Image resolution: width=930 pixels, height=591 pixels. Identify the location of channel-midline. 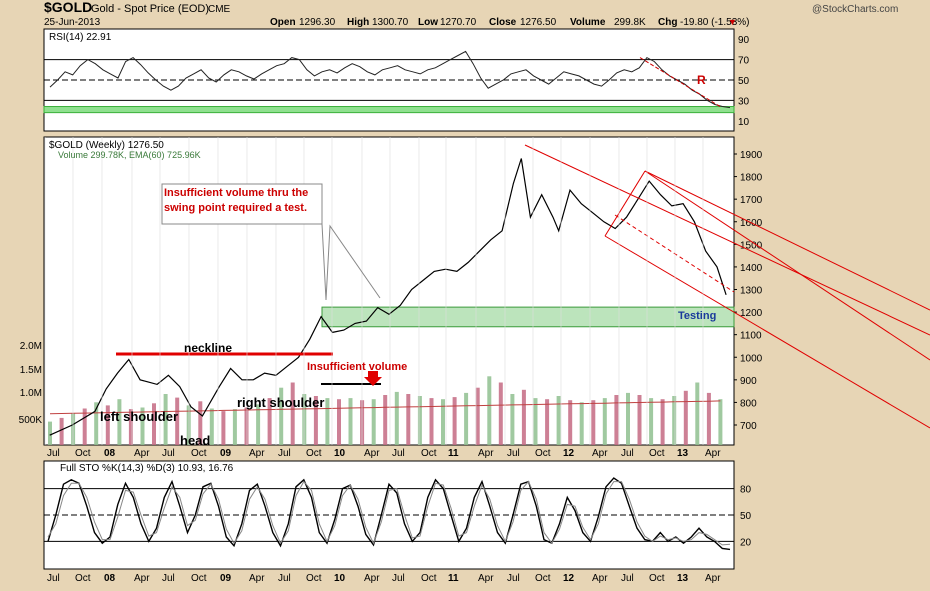
(674, 253).